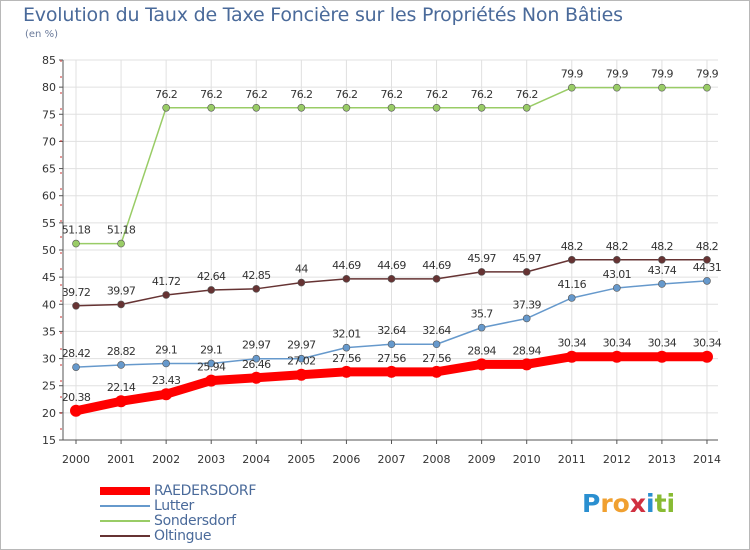 This screenshot has width=750, height=550. What do you see at coordinates (183, 536) in the screenshot?
I see `legend-label-oltingue: Oltingue` at bounding box center [183, 536].